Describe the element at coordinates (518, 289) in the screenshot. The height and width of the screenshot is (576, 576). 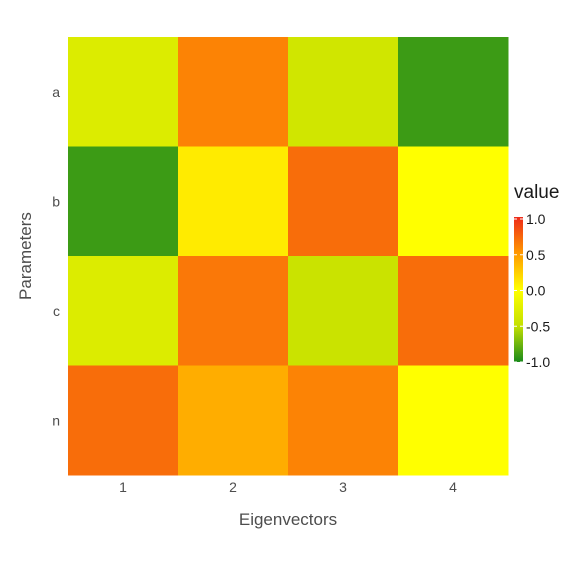
I see `legend-colorbar` at that location.